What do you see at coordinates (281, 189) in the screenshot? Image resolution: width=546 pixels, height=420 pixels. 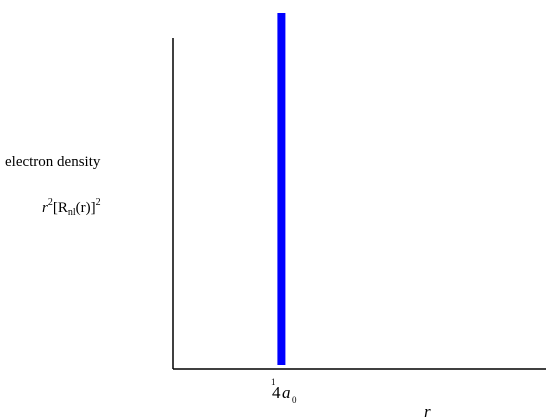 I see `electron-density-peak-line` at bounding box center [281, 189].